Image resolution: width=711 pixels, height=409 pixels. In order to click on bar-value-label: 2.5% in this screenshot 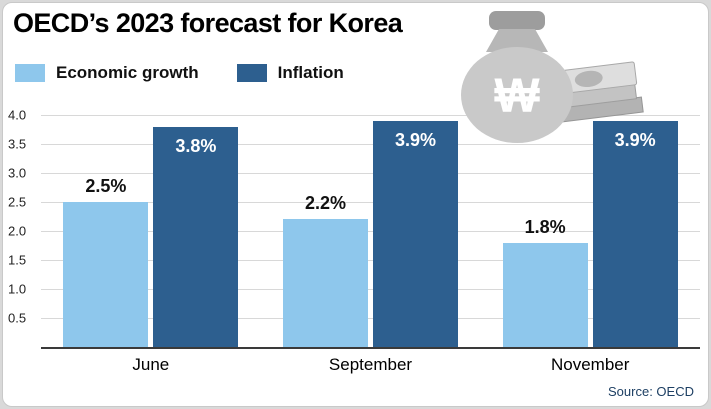, I will do `click(106, 186)`.